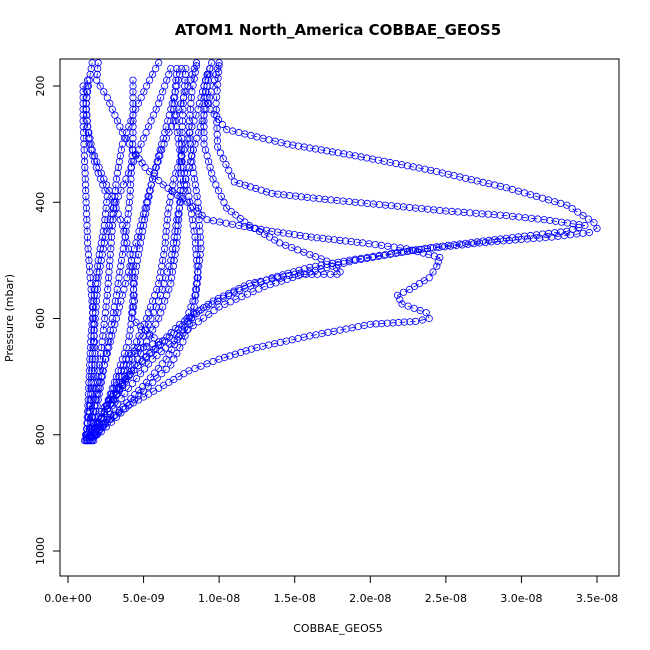  What do you see at coordinates (338, 628) in the screenshot?
I see `x-axis-label: COBBAE_GEOS5` at bounding box center [338, 628].